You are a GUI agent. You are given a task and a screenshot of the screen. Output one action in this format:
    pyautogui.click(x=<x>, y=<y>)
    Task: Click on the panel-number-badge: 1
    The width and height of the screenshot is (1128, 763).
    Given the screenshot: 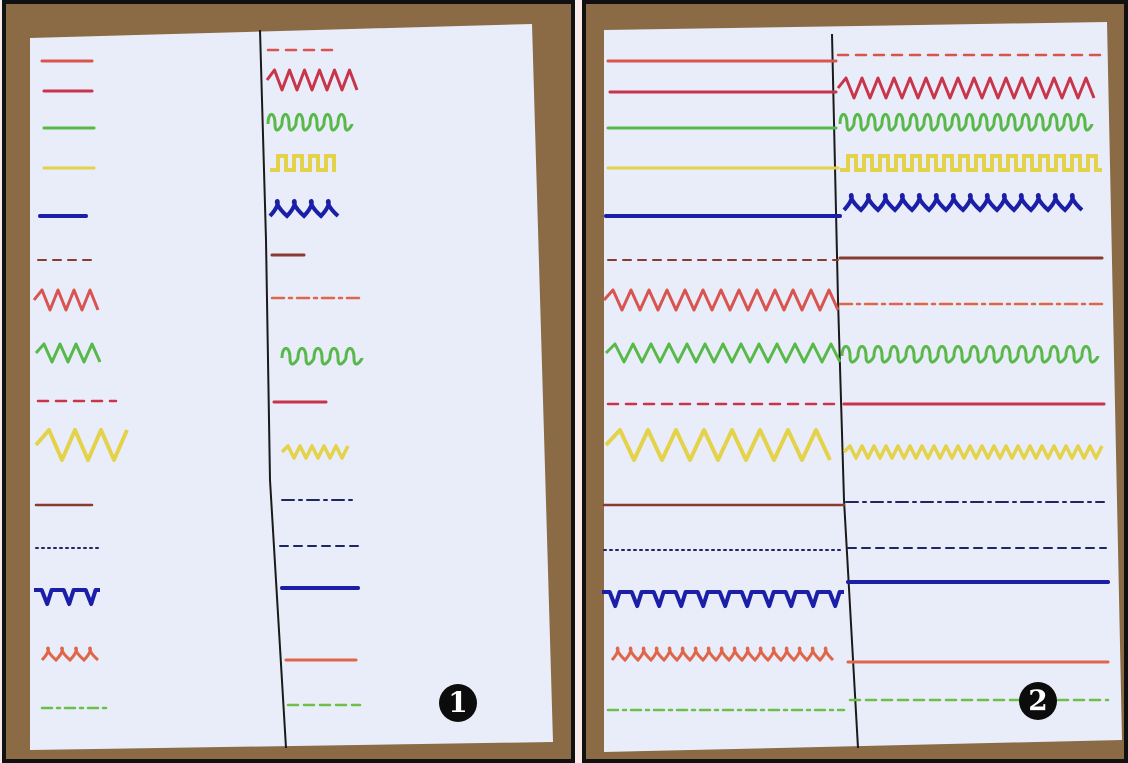 What is the action you would take?
    pyautogui.click(x=458, y=703)
    